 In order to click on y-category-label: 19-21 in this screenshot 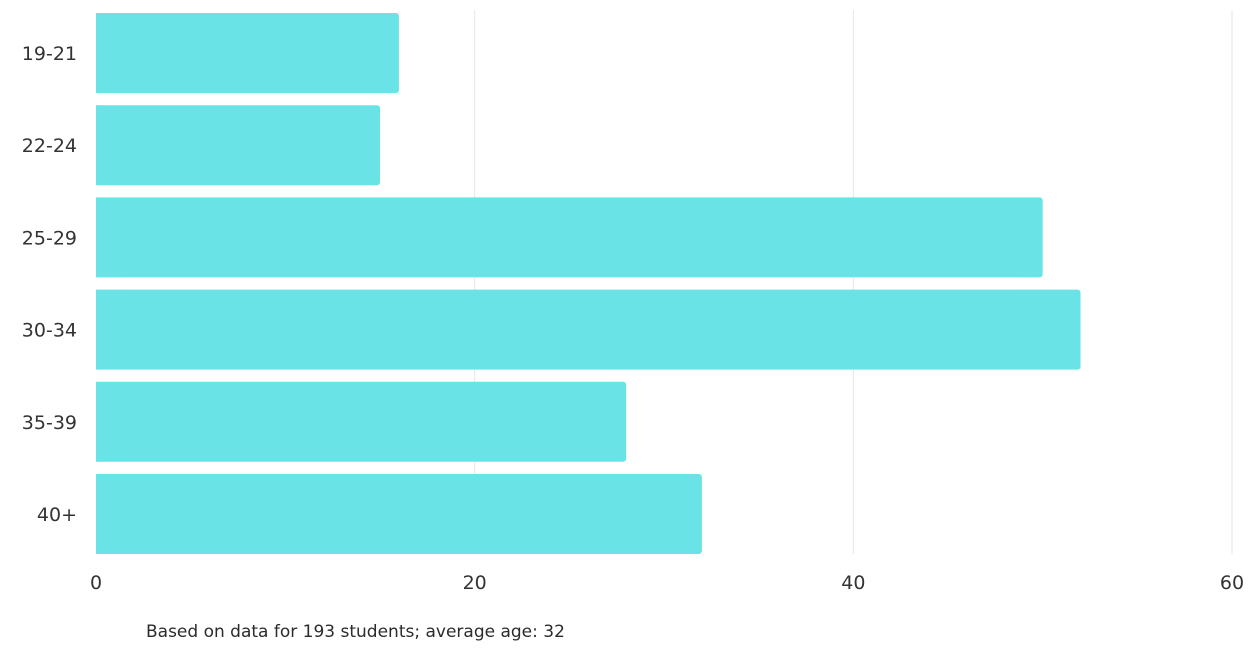, I will do `click(49, 54)`.